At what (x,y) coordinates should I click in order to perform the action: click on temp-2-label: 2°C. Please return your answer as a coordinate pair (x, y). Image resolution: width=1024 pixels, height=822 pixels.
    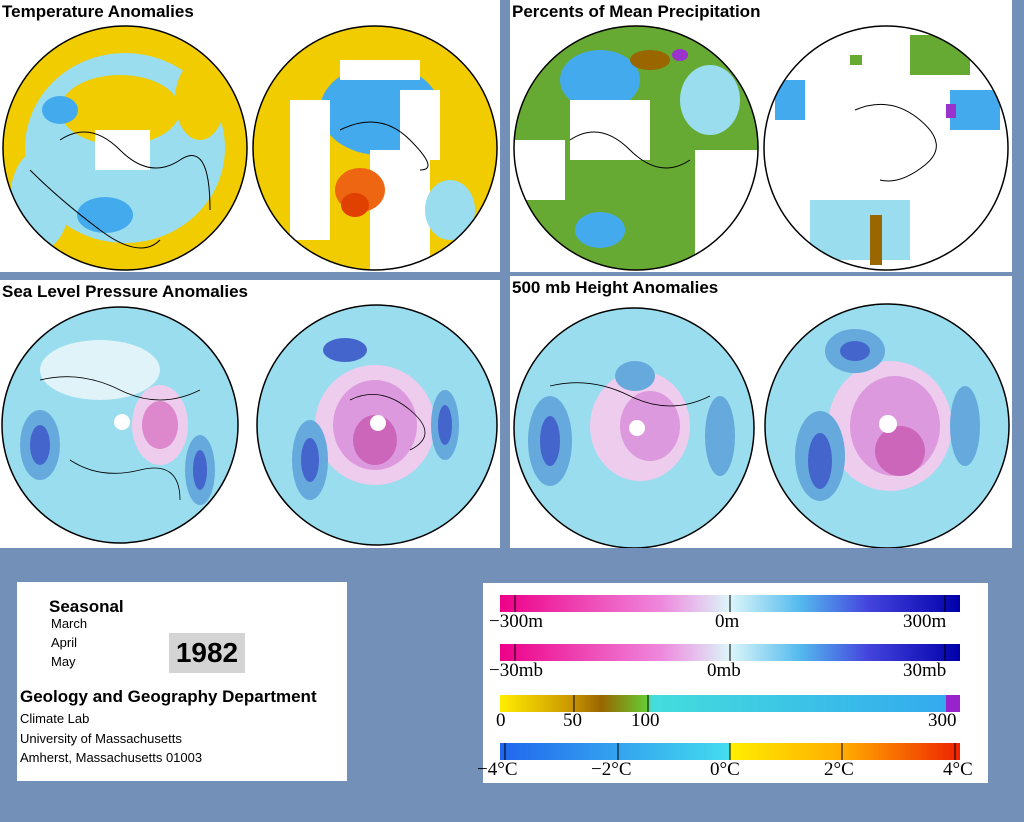
    Looking at the image, I should click on (839, 769).